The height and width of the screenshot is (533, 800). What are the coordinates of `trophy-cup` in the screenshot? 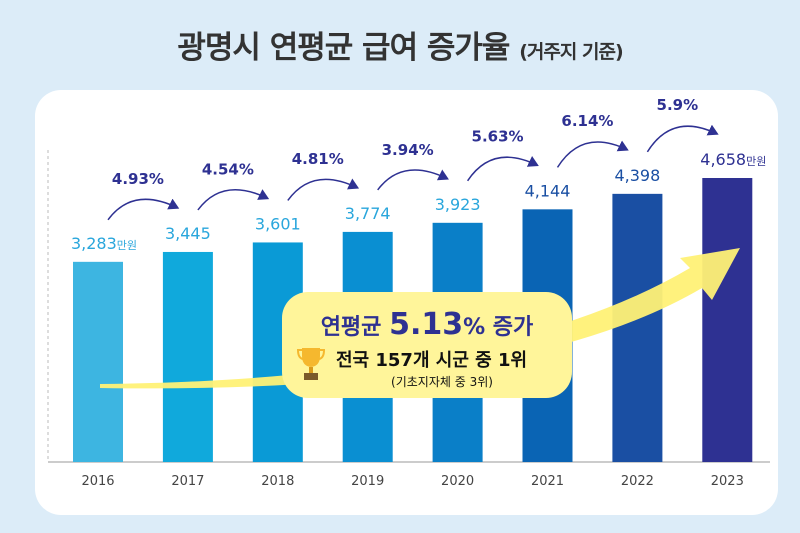 It's located at (311, 357).